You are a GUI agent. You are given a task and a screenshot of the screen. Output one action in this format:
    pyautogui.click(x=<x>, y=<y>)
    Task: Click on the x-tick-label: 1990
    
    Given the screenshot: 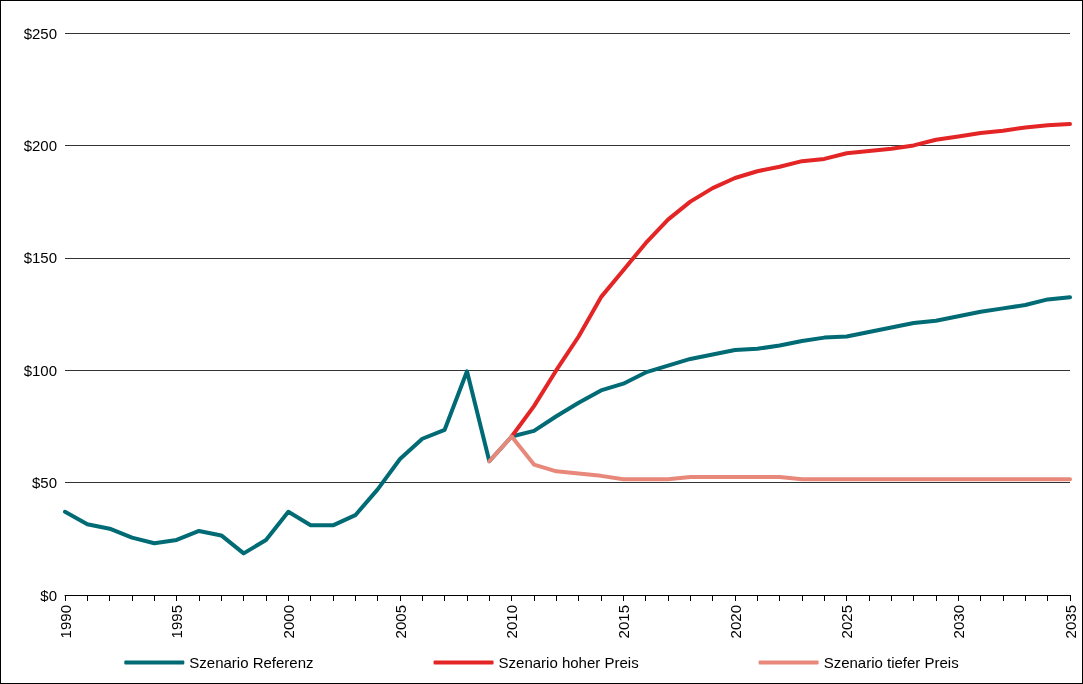 What is the action you would take?
    pyautogui.click(x=65, y=622)
    